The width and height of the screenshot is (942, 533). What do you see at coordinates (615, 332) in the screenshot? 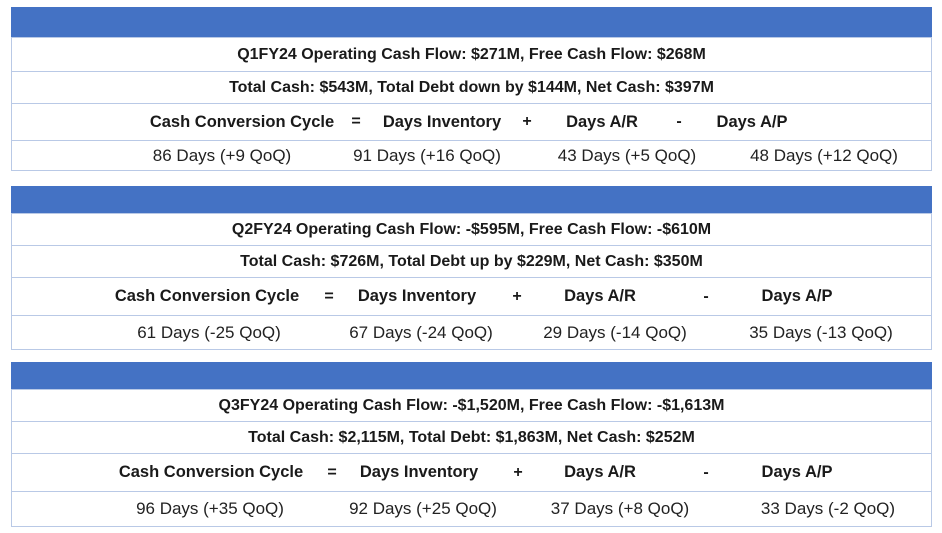
I see `days-ar-value: 29 Days (-14 QoQ)` at bounding box center [615, 332].